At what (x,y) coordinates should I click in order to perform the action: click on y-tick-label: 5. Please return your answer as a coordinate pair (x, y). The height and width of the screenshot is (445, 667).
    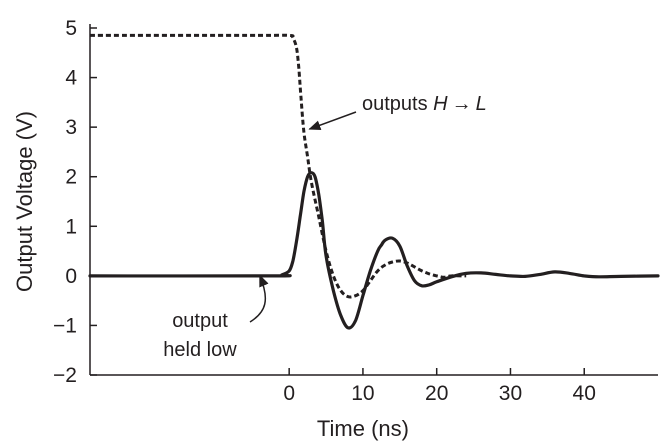
    Looking at the image, I should click on (71, 28).